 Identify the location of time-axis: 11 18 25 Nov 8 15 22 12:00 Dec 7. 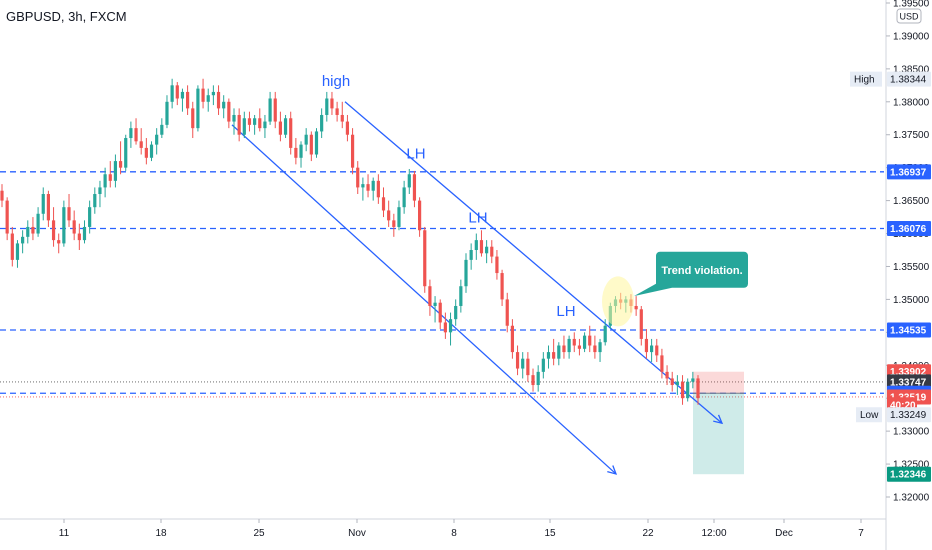
(461, 529).